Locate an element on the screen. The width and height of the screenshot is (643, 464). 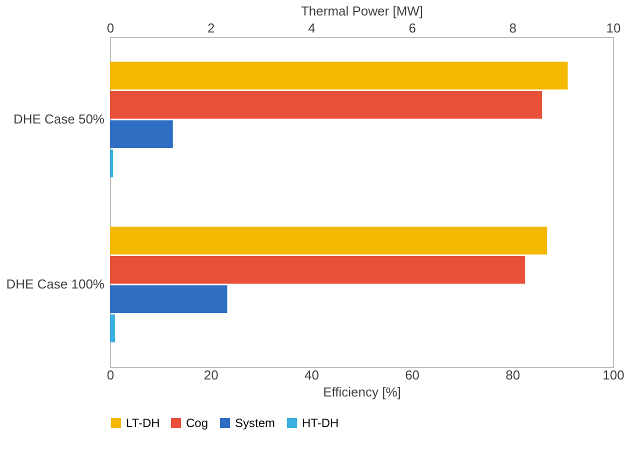
legend-label: LT-DH is located at coordinates (143, 423).